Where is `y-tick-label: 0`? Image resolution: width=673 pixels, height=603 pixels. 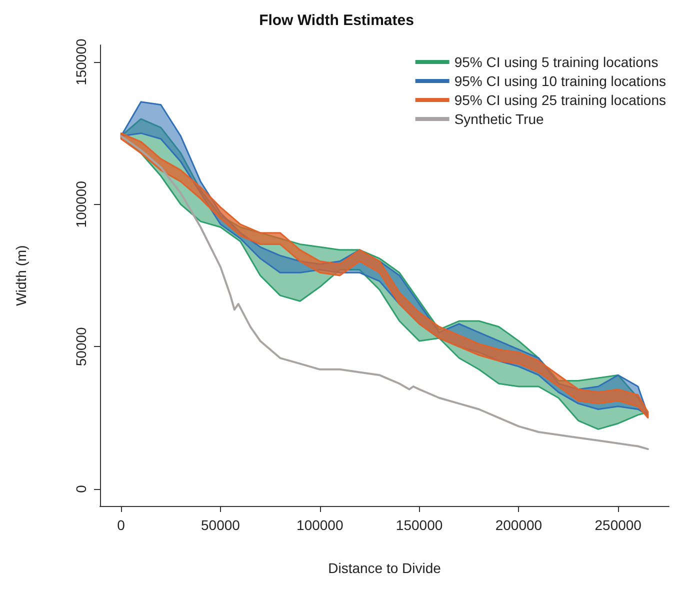
y-tick-label: 0 is located at coordinates (81, 488).